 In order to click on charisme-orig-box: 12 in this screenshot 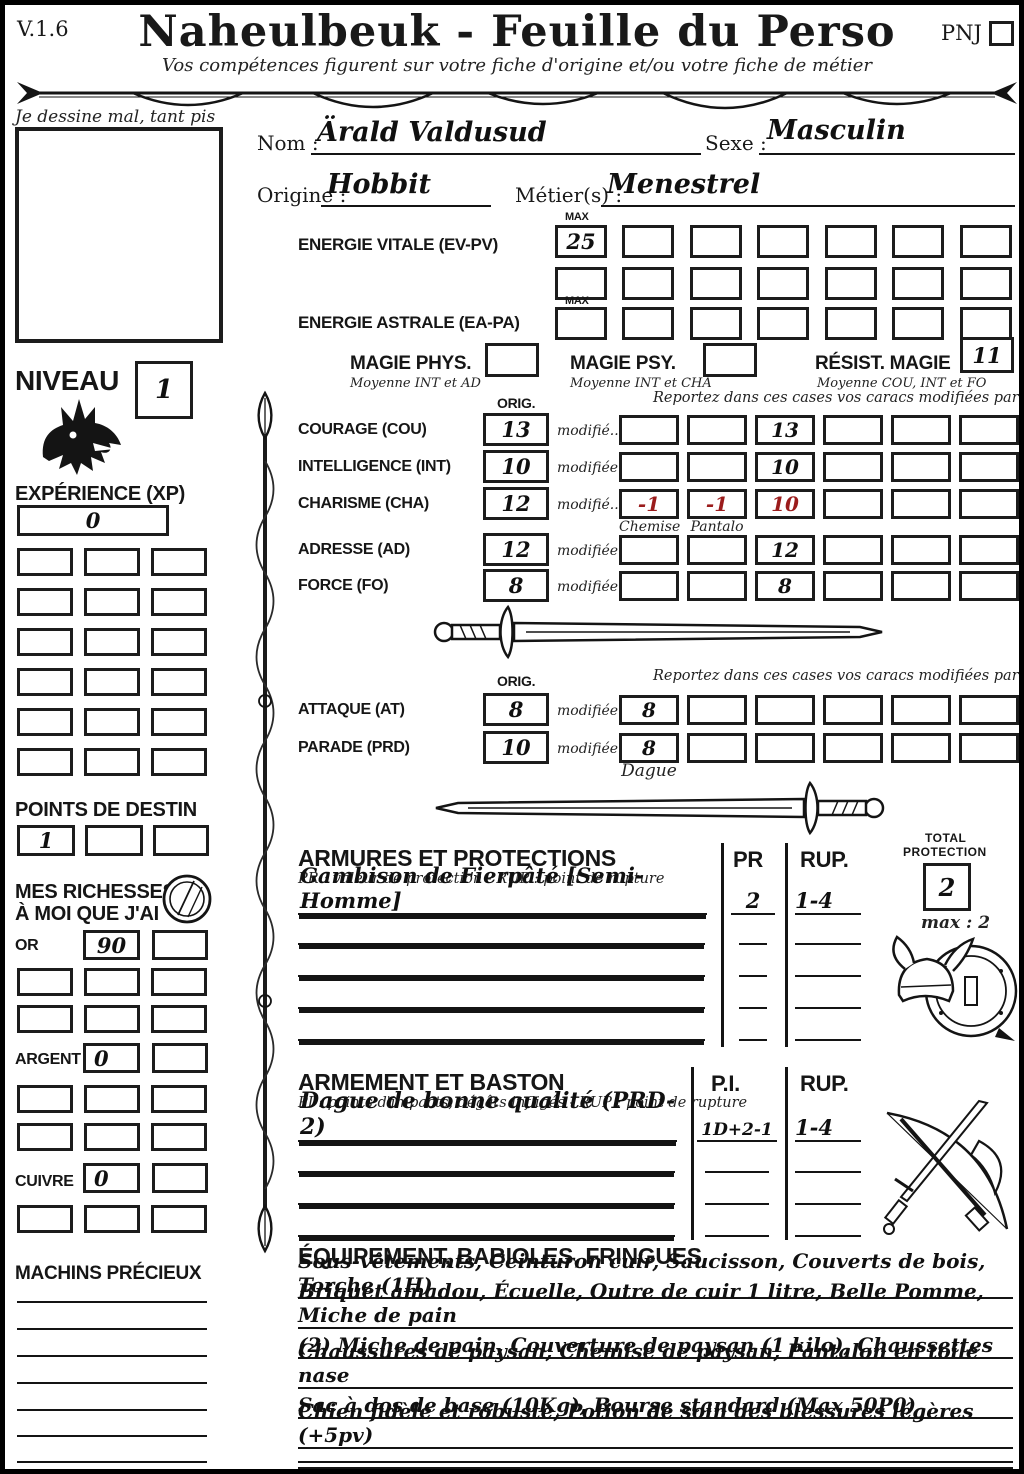, I will do `click(516, 503)`.